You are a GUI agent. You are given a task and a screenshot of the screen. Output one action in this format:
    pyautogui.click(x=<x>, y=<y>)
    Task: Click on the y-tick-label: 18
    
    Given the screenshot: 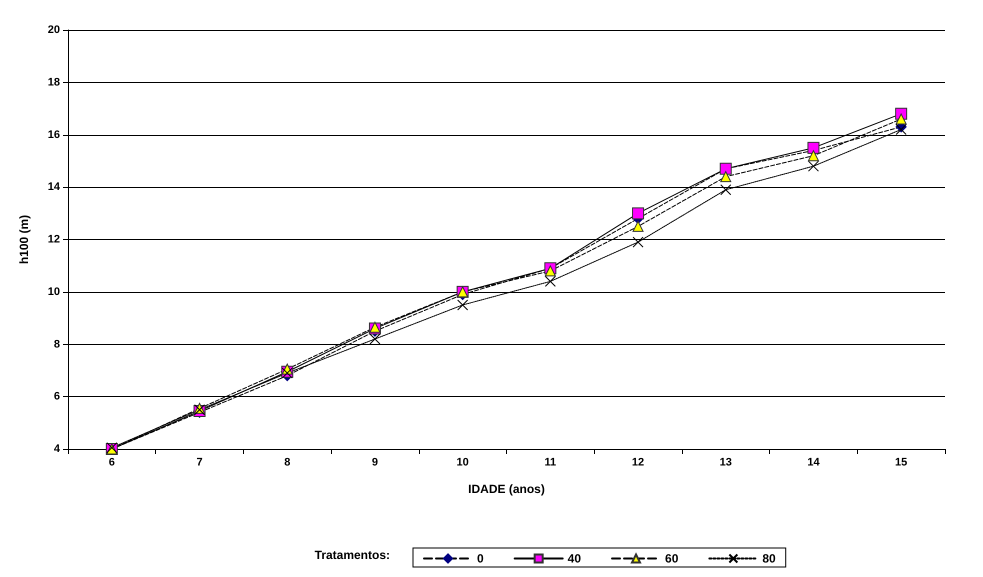 What is the action you would take?
    pyautogui.click(x=54, y=82)
    